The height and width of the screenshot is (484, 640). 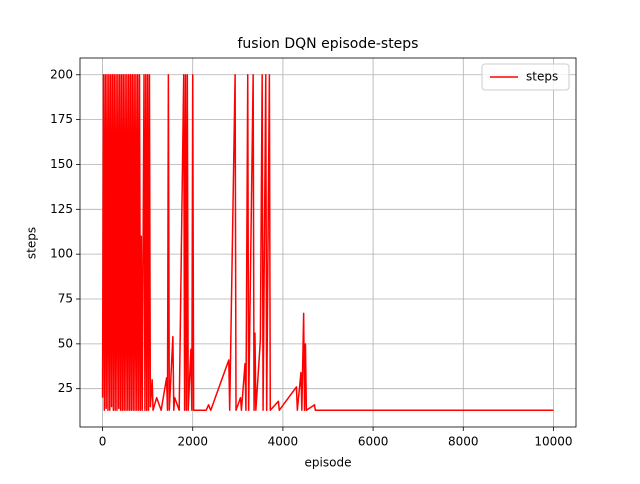 I want to click on y-tick-label: 50, so click(x=65, y=343).